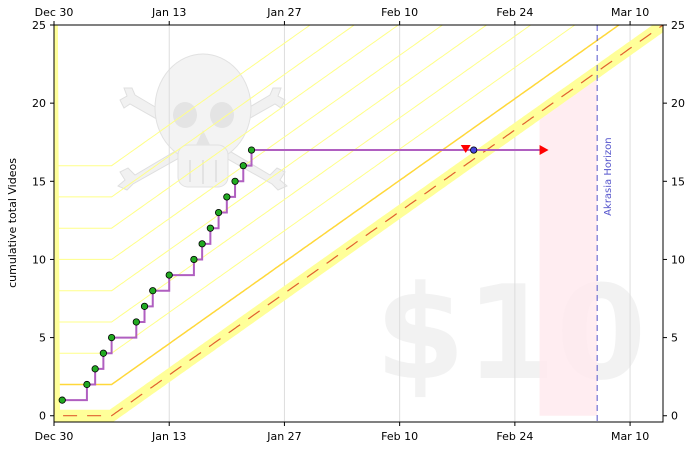  What do you see at coordinates (283, 436) in the screenshot?
I see `x-tick-label-bottom-2: Jan 27` at bounding box center [283, 436].